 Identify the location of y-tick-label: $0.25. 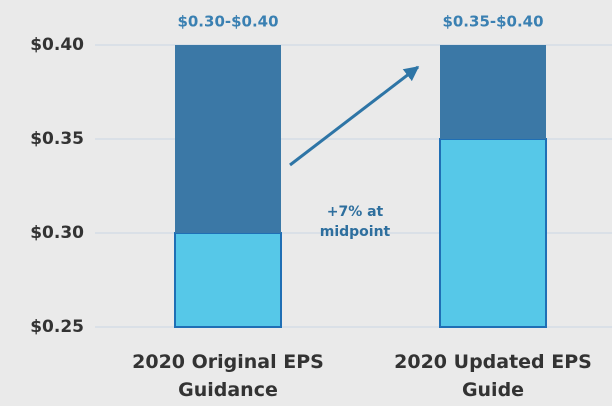
(57, 327).